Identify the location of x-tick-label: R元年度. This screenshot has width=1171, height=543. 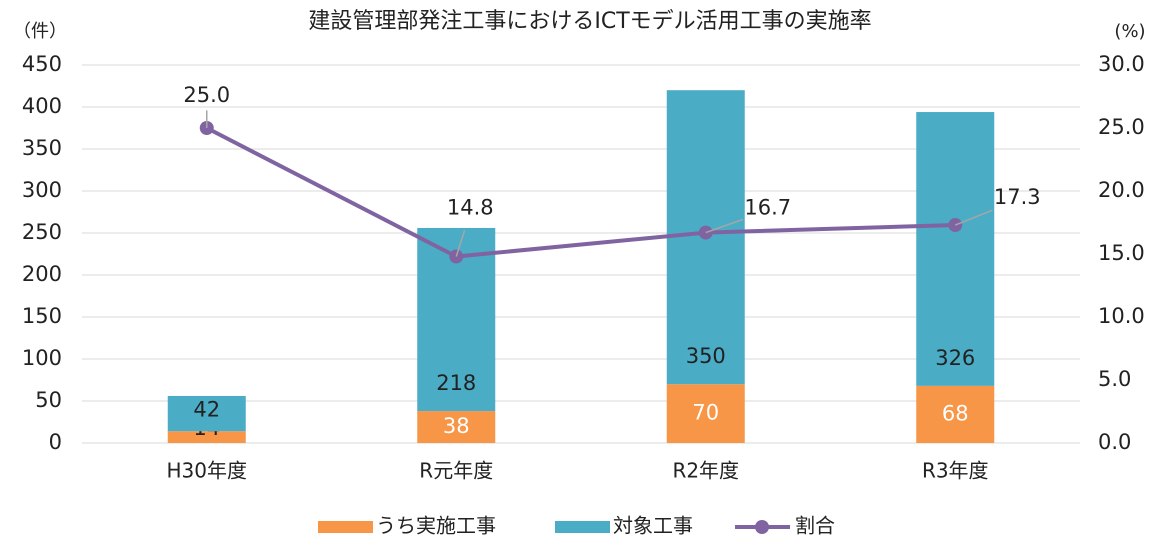
(456, 471).